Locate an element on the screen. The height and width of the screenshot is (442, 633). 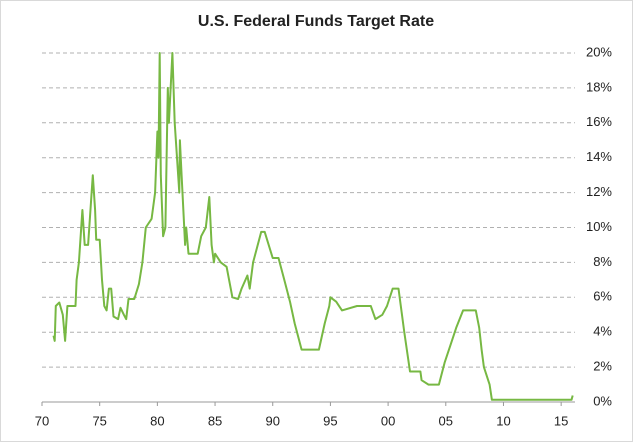
y-tick-label: 20% is located at coordinates (599, 51).